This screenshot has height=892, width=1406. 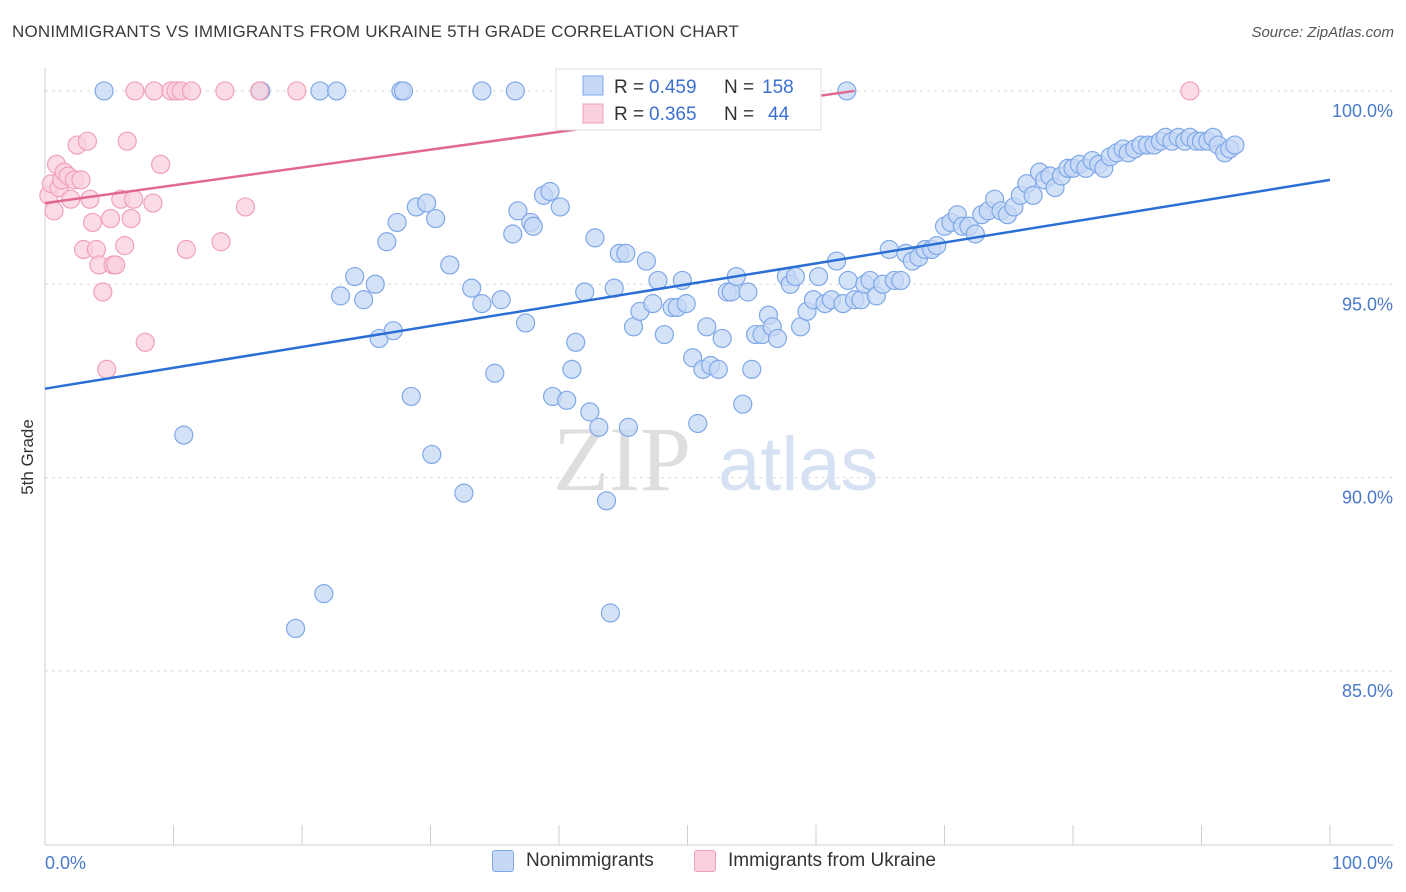 I want to click on legend-n-label-0: N =, so click(x=739, y=87).